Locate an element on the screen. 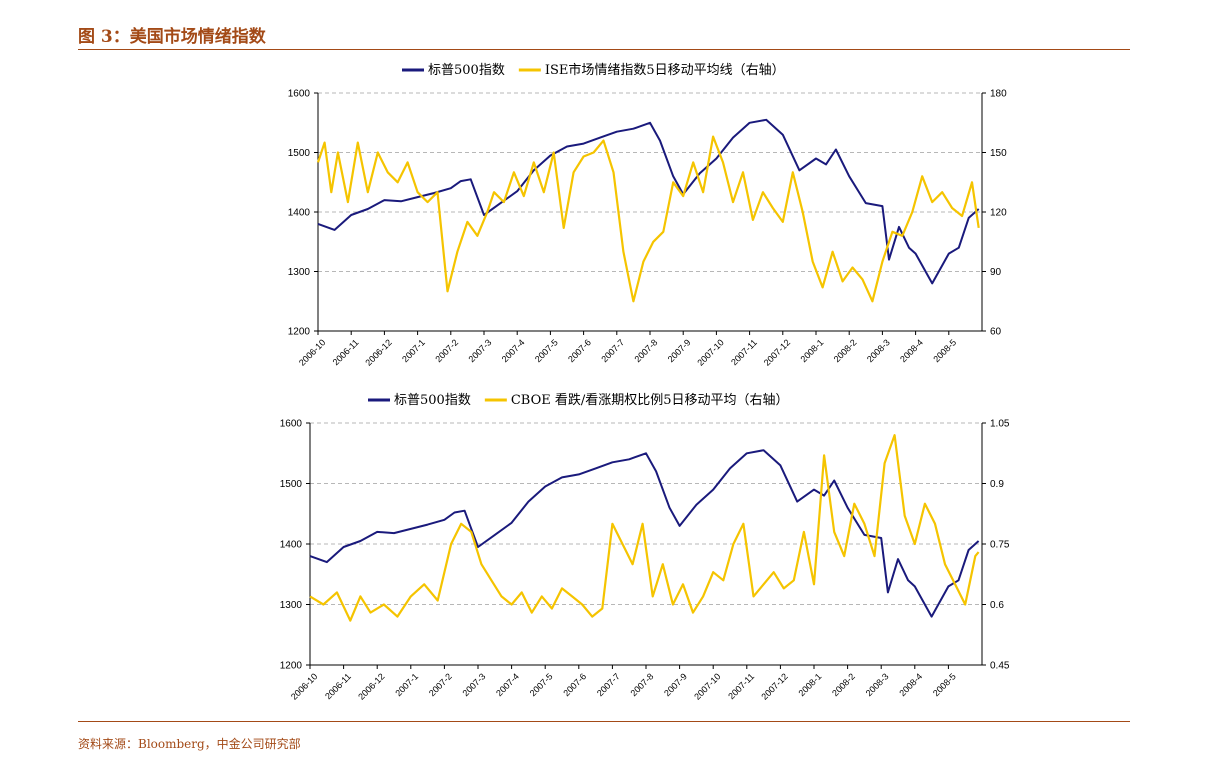 The width and height of the screenshot is (1224, 769). y-right-tick-label: 120 is located at coordinates (998, 213).